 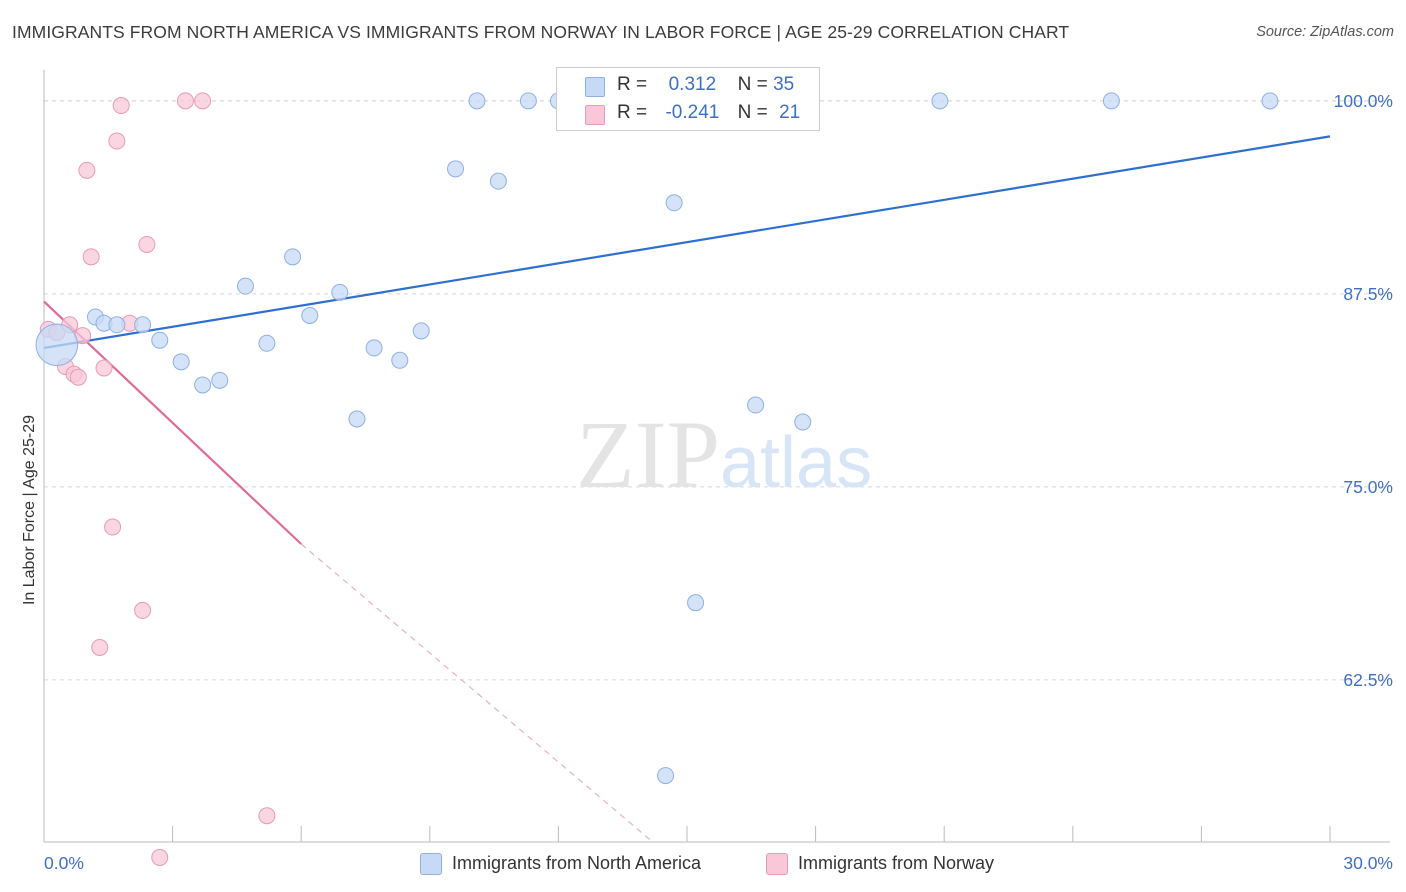 I want to click on legend-n-value: 35, so click(x=784, y=84).